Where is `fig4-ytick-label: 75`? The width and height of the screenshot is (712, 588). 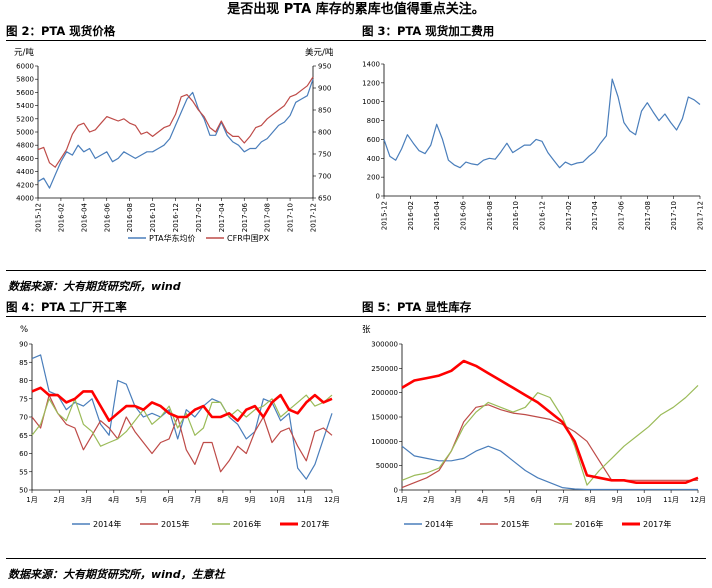
fig4-ytick-label: 75 is located at coordinates (23, 399).